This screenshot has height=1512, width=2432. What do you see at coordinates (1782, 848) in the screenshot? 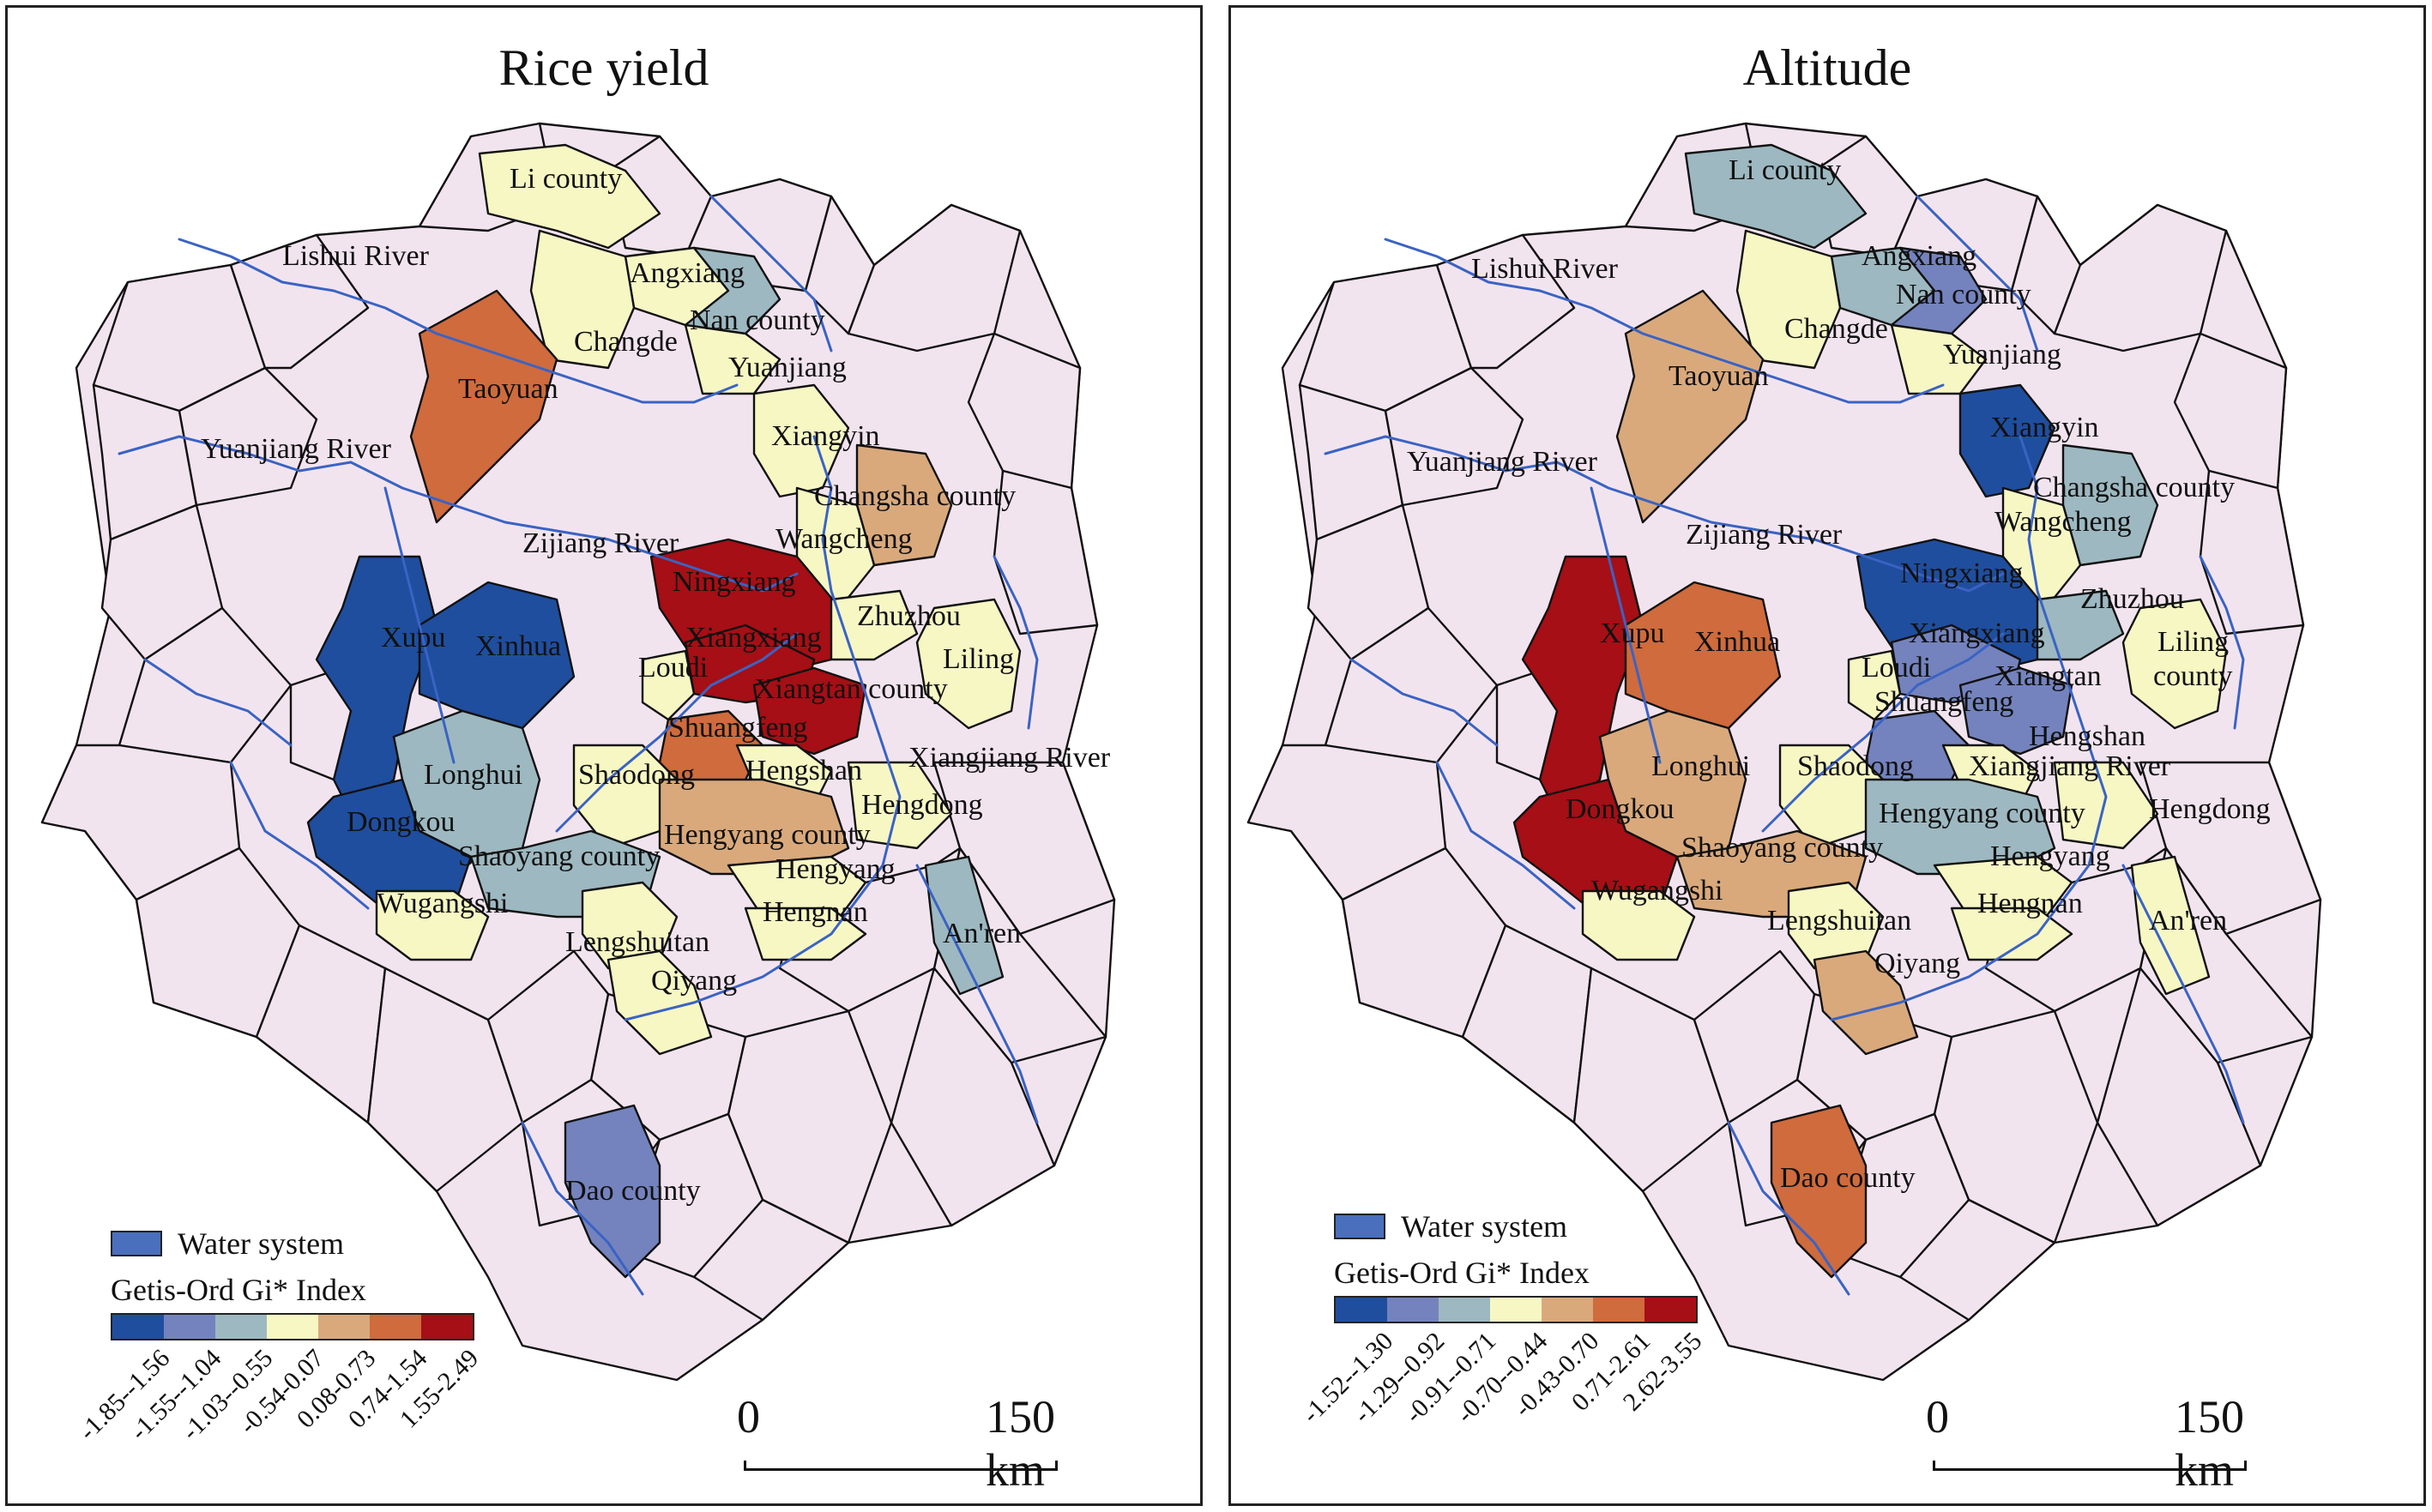
I see `map-label-shaoyang-county: Shaoyang county` at bounding box center [1782, 848].